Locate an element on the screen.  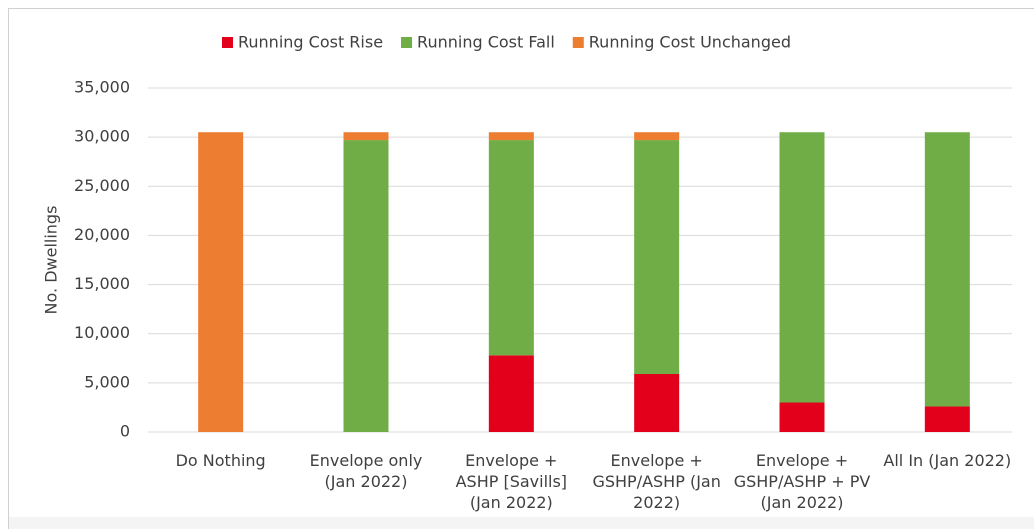
y-tick-label: 15,000 is located at coordinates (102, 283).